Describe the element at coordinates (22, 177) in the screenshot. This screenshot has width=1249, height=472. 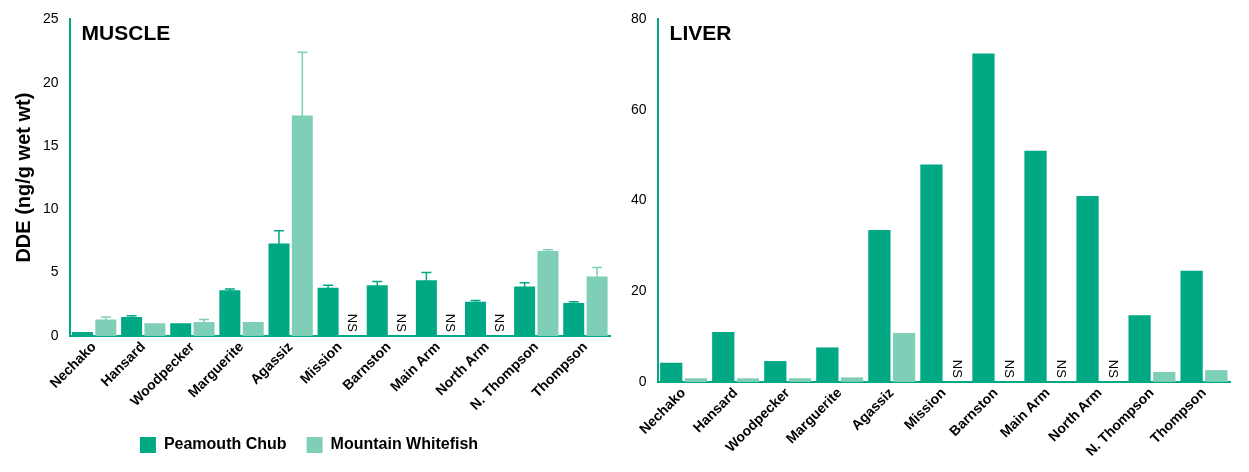
I see `y-axis-title: DDE (ng/g wet wt)` at that location.